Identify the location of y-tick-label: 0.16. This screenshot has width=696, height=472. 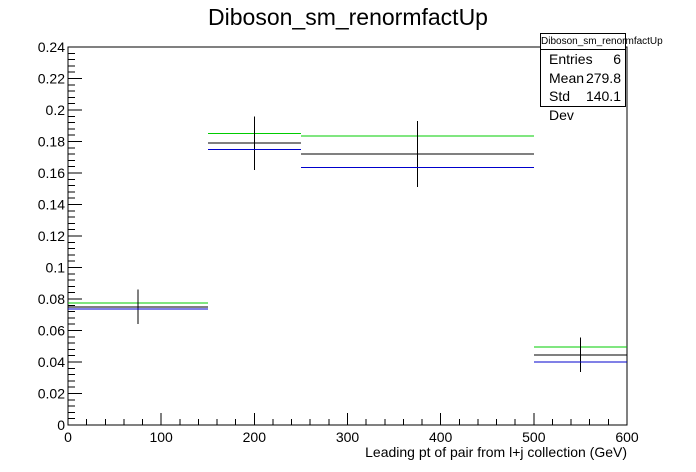
(51, 173).